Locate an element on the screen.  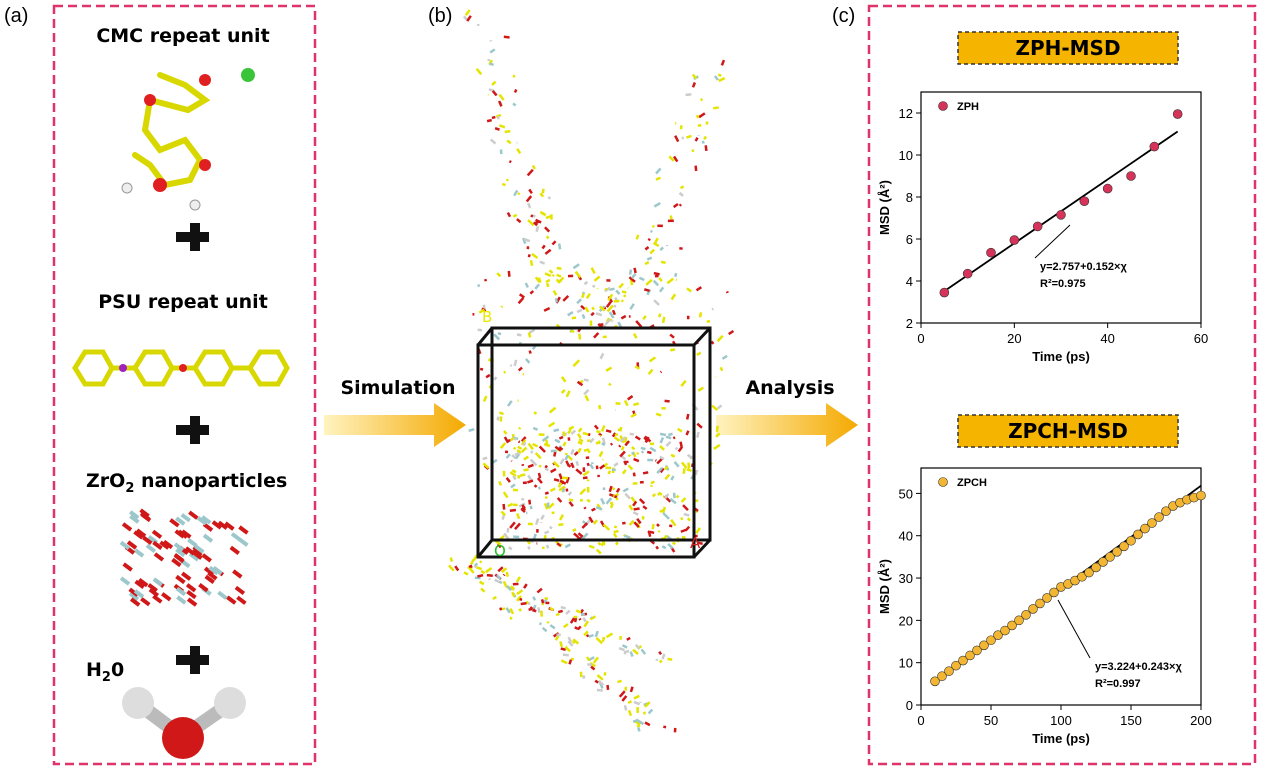
x-axis-title: Time (ps) is located at coordinates (1061, 738).